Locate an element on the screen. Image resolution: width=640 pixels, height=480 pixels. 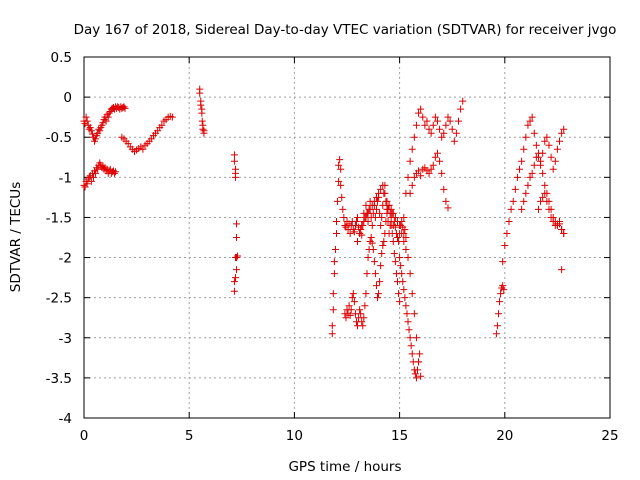
y-tick-label: -3 is located at coordinates (65, 339).